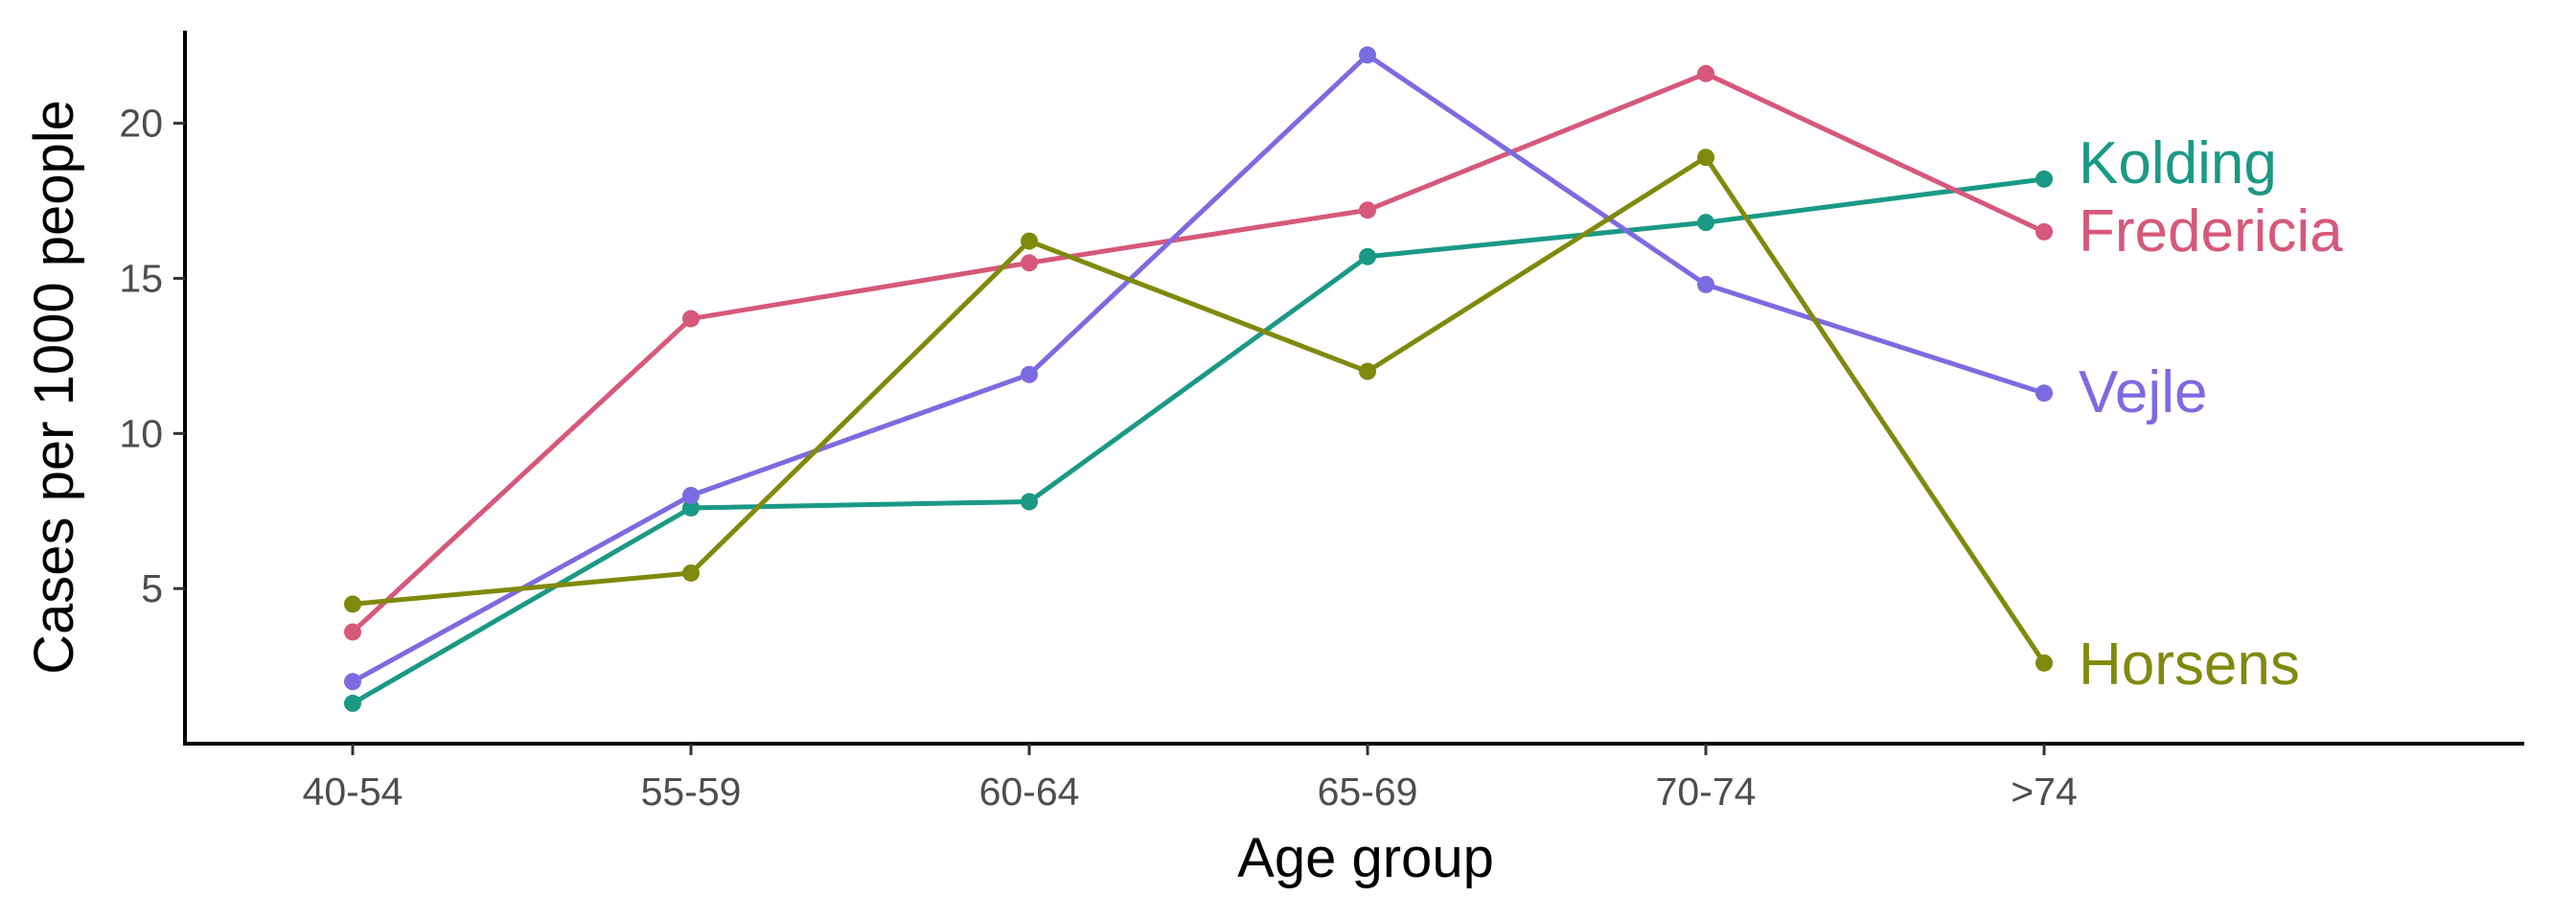 This screenshot has height=920, width=2576. What do you see at coordinates (1190, 779) in the screenshot?
I see `x-axis-ticks: 40-54 55-59 60-64 65-69 70-74 >74` at bounding box center [1190, 779].